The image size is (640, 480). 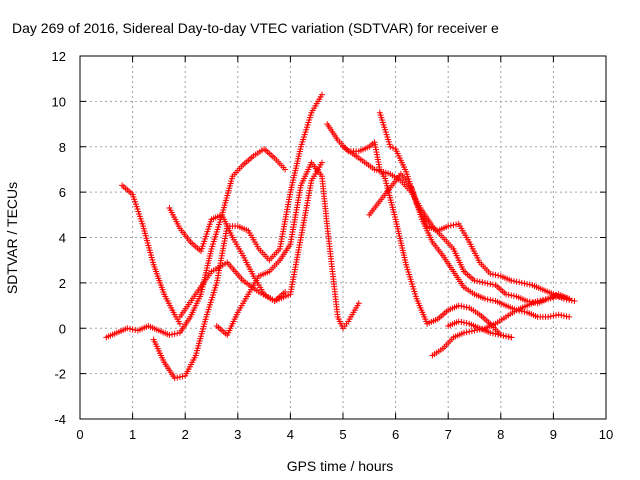 What do you see at coordinates (340, 466) in the screenshot?
I see `x-axis-label: GPS time / hours` at bounding box center [340, 466].